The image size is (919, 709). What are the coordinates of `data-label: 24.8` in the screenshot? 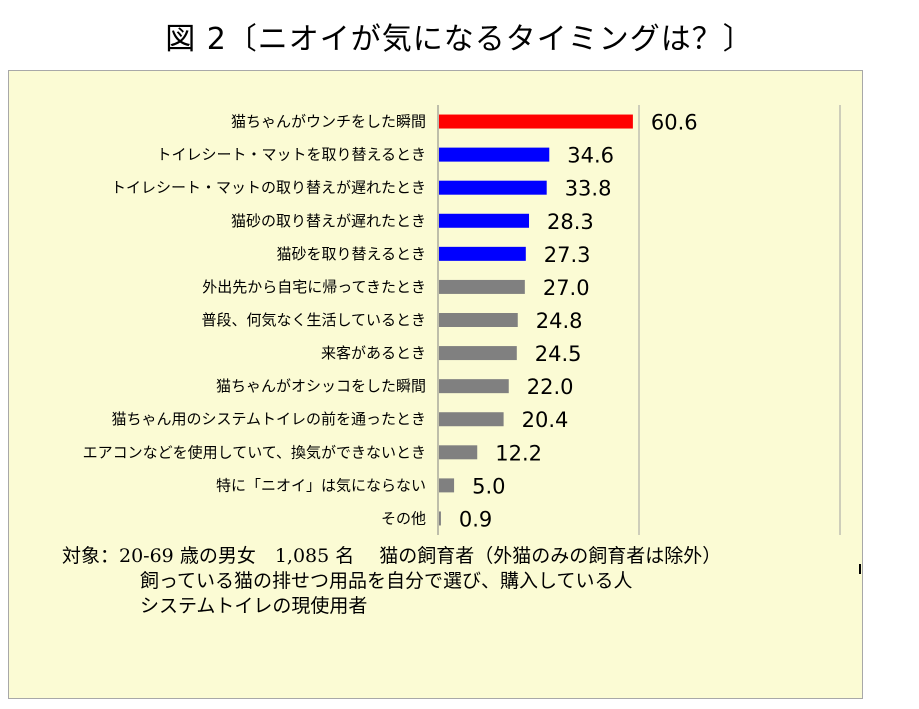 It's located at (559, 321).